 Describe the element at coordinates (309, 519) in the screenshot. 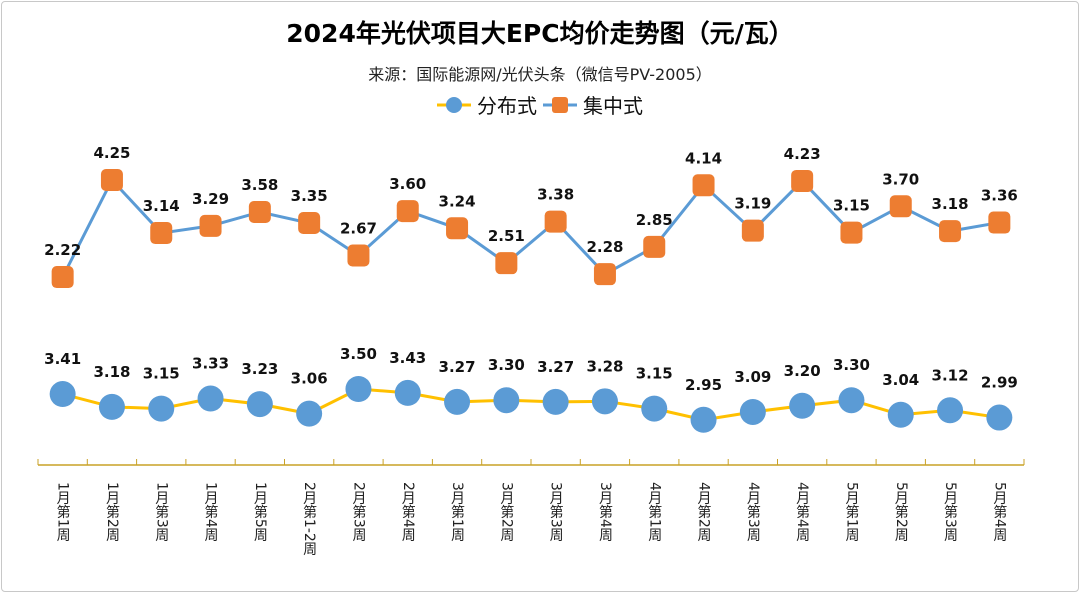

I see `x-tick-label: 2月第1-2周` at that location.